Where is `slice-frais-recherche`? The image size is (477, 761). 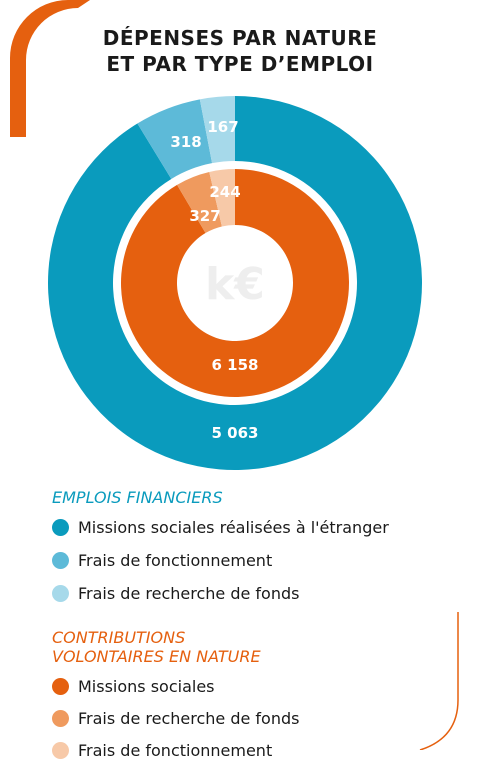 slice-frais-recherche is located at coordinates (217, 130).